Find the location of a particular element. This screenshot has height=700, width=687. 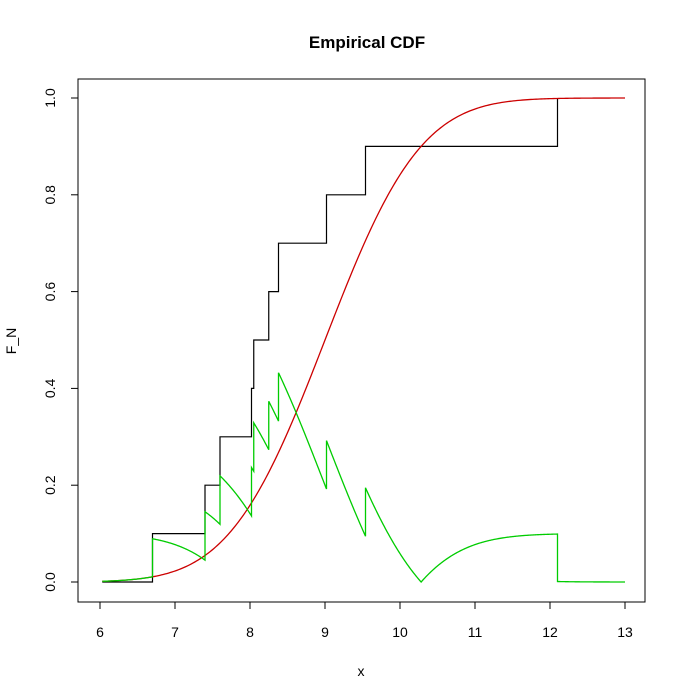

y-tick-label: 0.8 is located at coordinates (50, 195).